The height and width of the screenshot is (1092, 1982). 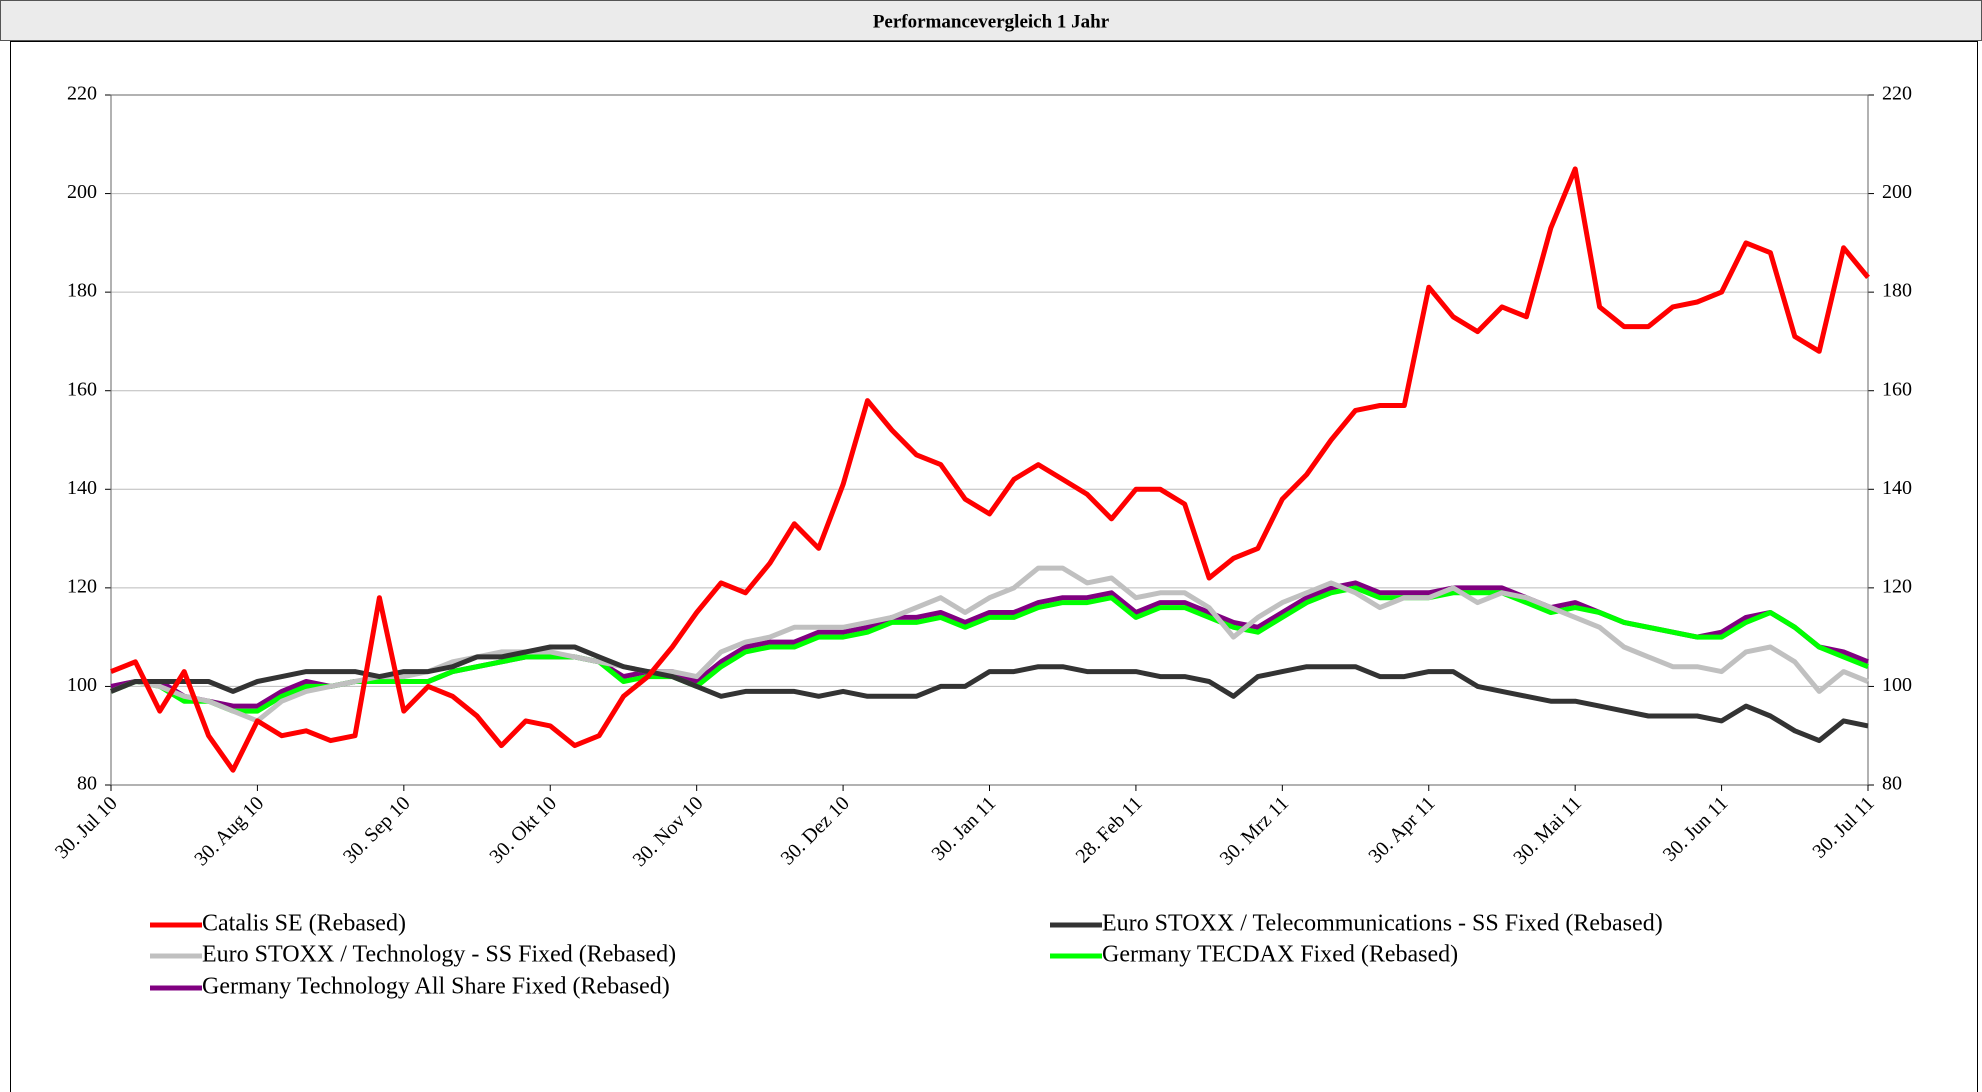 What do you see at coordinates (1892, 784) in the screenshot?
I see `y2-tick-label: 80` at bounding box center [1892, 784].